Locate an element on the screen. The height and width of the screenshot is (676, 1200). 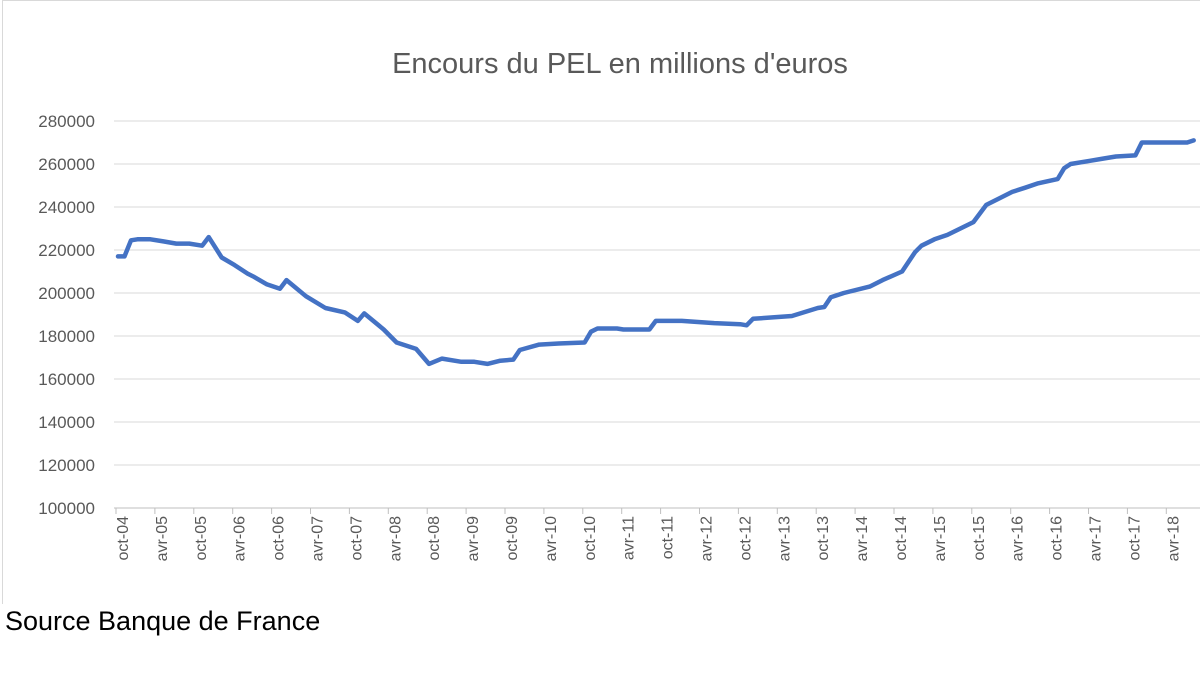
x-tick-label: avr-12 is located at coordinates (707, 538).